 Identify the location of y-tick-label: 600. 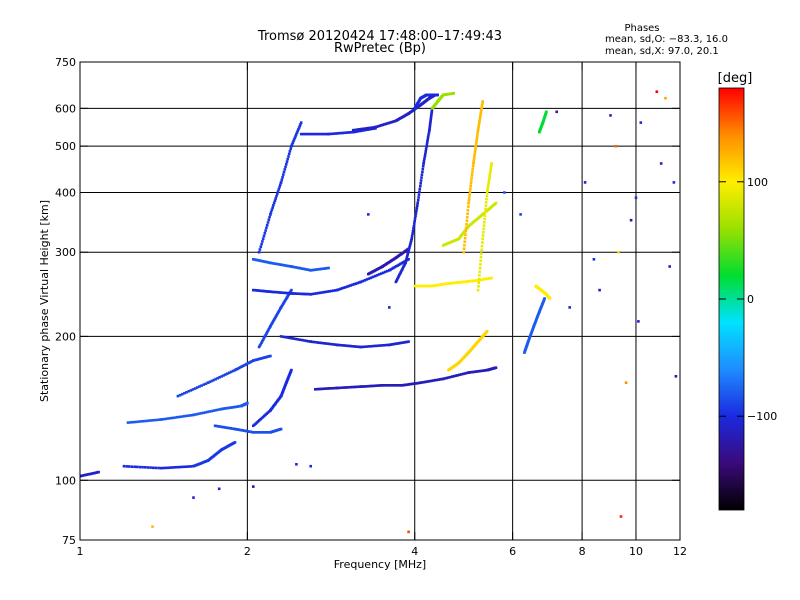
(65, 108).